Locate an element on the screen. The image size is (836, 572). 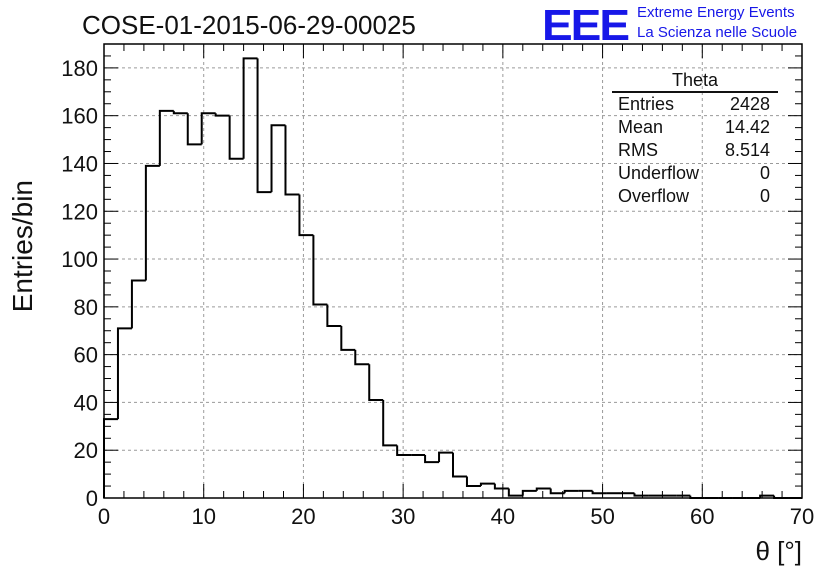
stats-row-entries: Entries 2428 is located at coordinates (695, 104).